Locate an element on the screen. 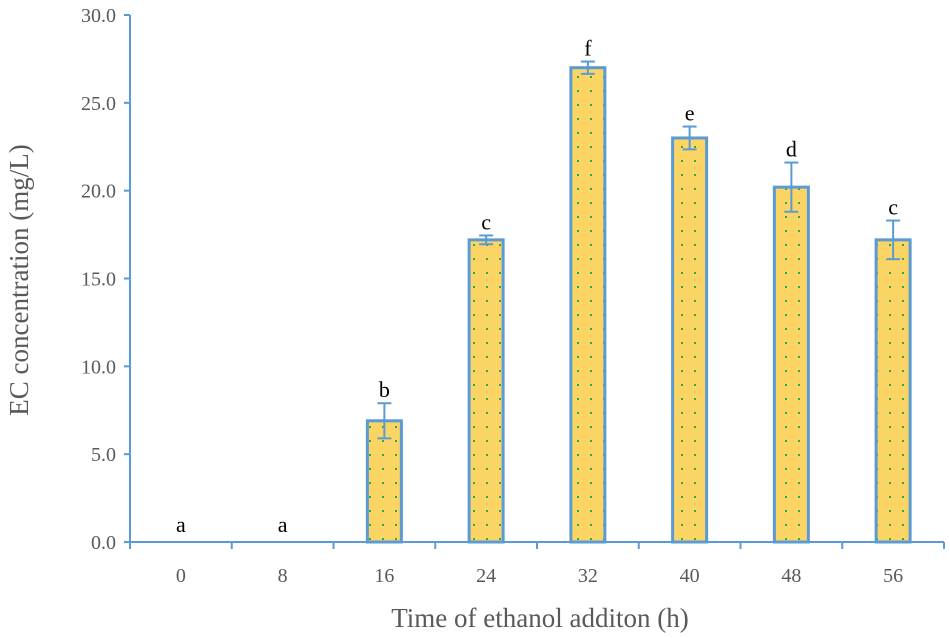  x-tick-label: 48 is located at coordinates (791, 576).